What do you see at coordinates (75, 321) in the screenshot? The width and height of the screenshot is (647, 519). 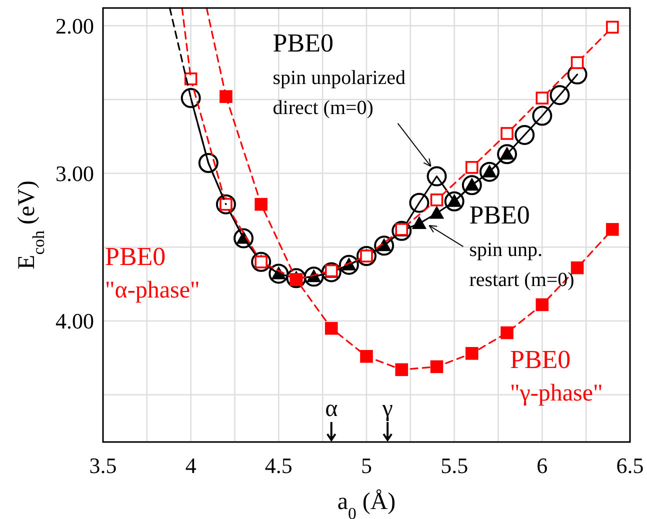 I see `y-tick-label: 4.00` at bounding box center [75, 321].